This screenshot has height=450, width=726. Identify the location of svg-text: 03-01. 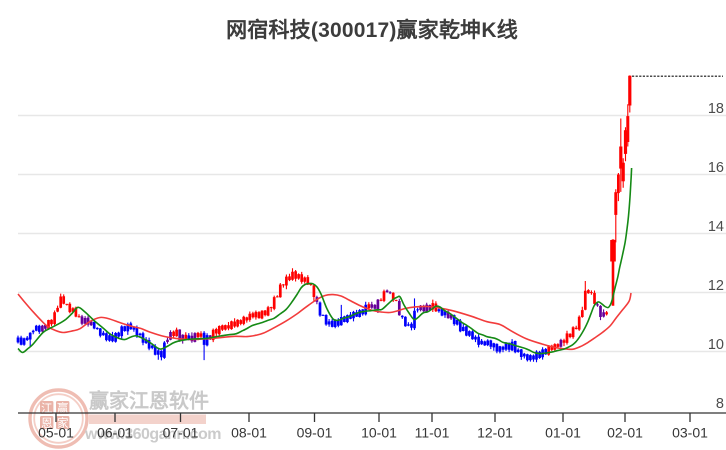
(690, 433).